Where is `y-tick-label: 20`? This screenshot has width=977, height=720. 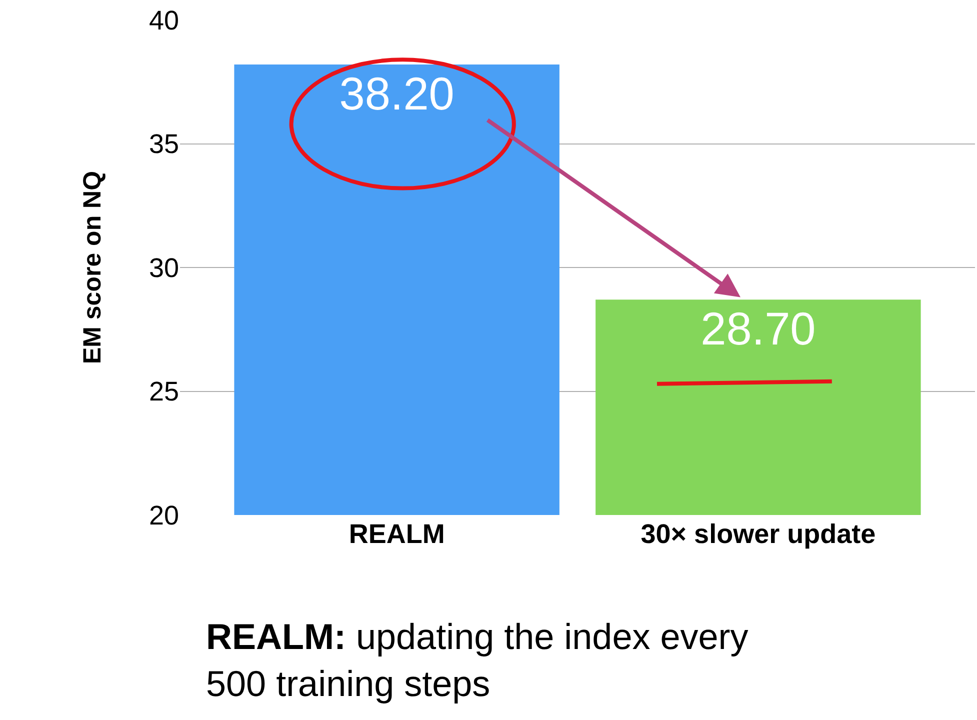 y-tick-label: 20 is located at coordinates (163, 515).